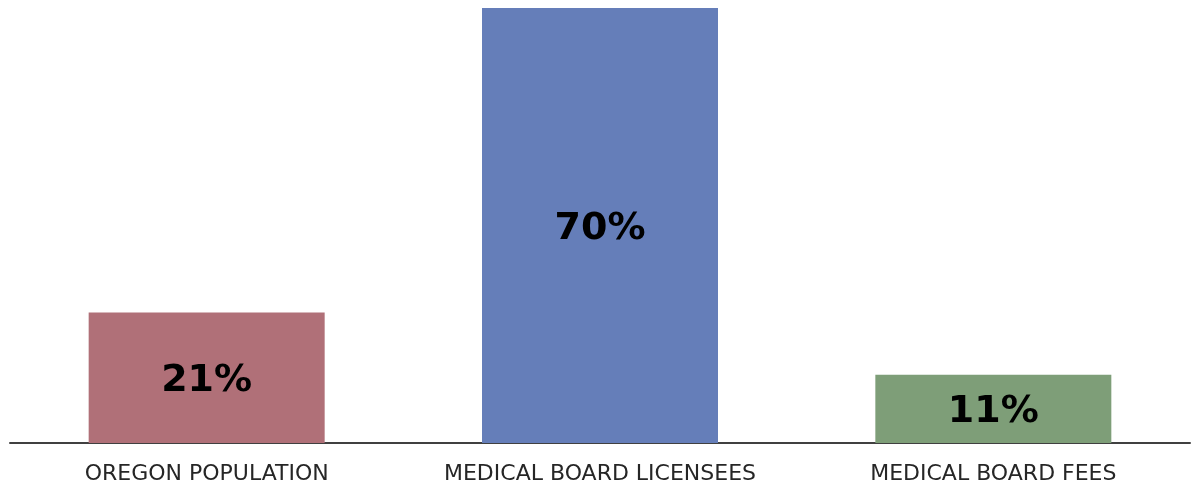 The width and height of the screenshot is (1200, 495). Describe the element at coordinates (600, 472) in the screenshot. I see `x-tick-label: MEDICAL BOARD LICENSEES` at that location.